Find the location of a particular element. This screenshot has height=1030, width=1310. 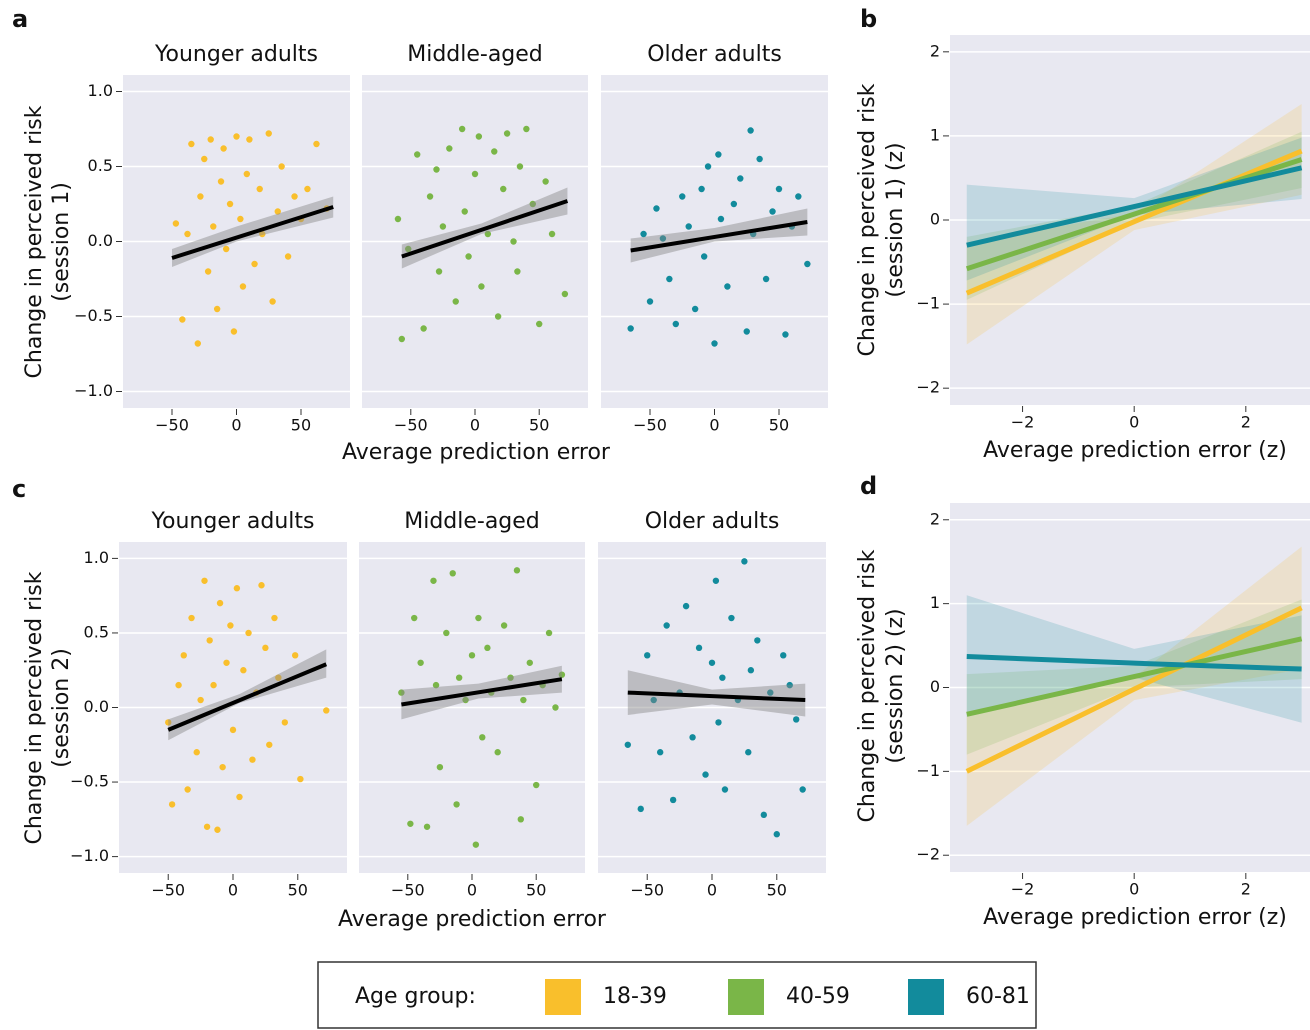

legend-label: 18-39 is located at coordinates (635, 996).